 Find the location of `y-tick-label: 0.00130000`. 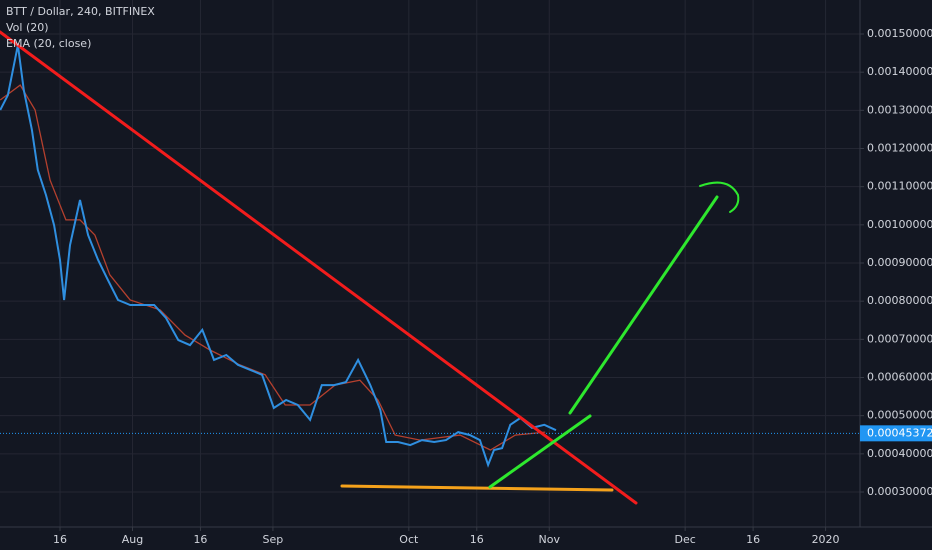

y-tick-label: 0.00130000 is located at coordinates (899, 109).